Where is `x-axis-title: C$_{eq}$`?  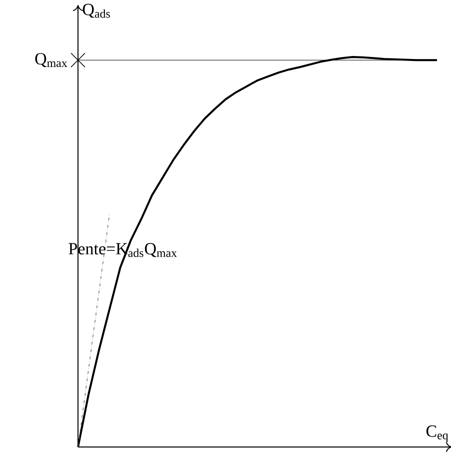 x-axis-title: C$_{eq}$ is located at coordinates (437, 433).